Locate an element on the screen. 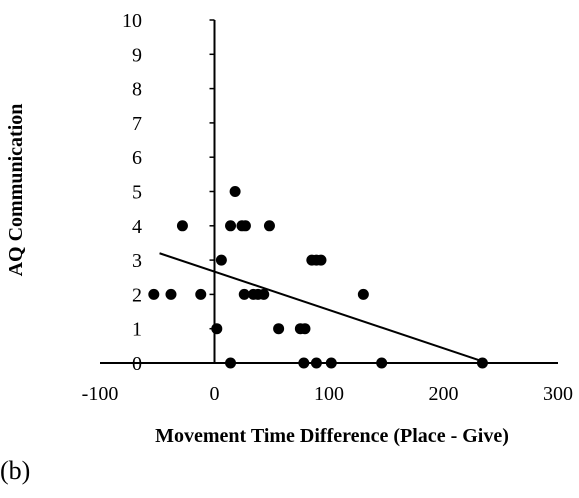 The image size is (579, 498). x-tick-label: 0 is located at coordinates (215, 394).